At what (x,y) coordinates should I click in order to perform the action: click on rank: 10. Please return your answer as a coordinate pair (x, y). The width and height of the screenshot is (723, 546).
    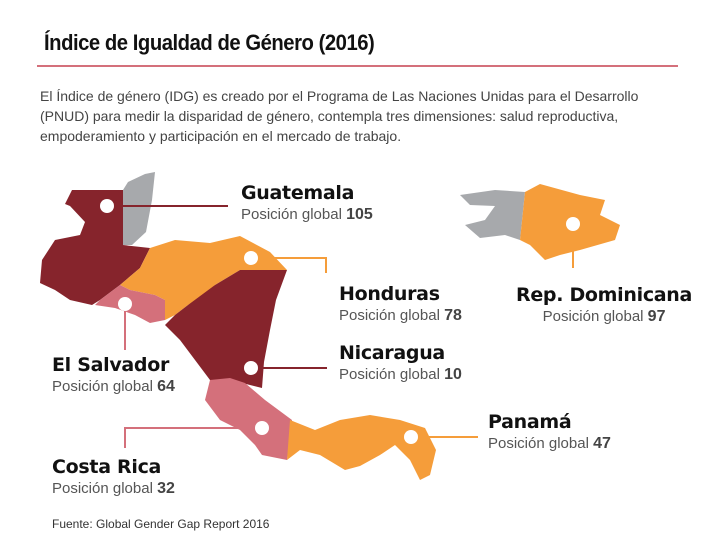
    Looking at the image, I should click on (453, 374).